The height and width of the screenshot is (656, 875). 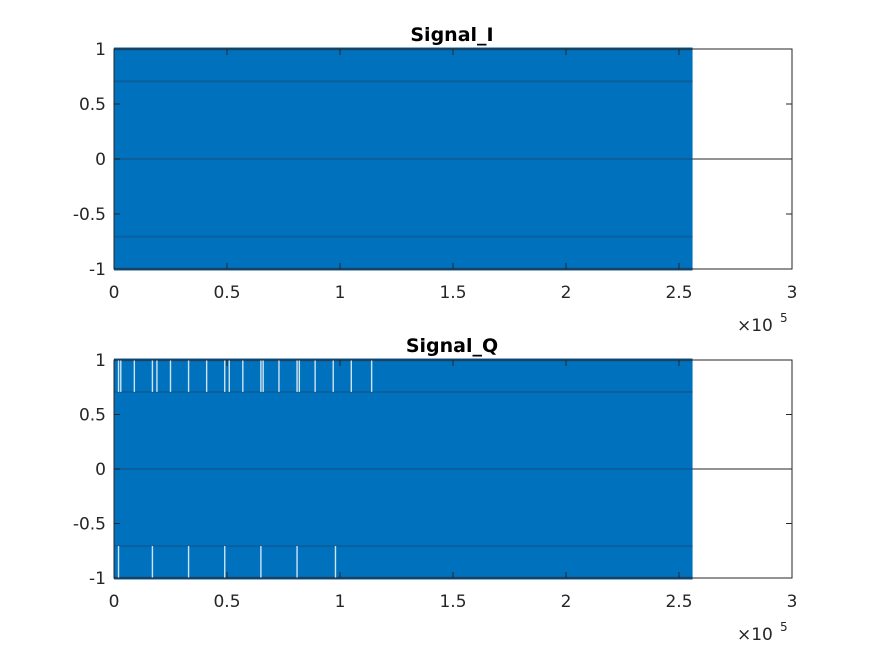 What do you see at coordinates (452, 346) in the screenshot?
I see `chart-title: Signal_Q` at bounding box center [452, 346].